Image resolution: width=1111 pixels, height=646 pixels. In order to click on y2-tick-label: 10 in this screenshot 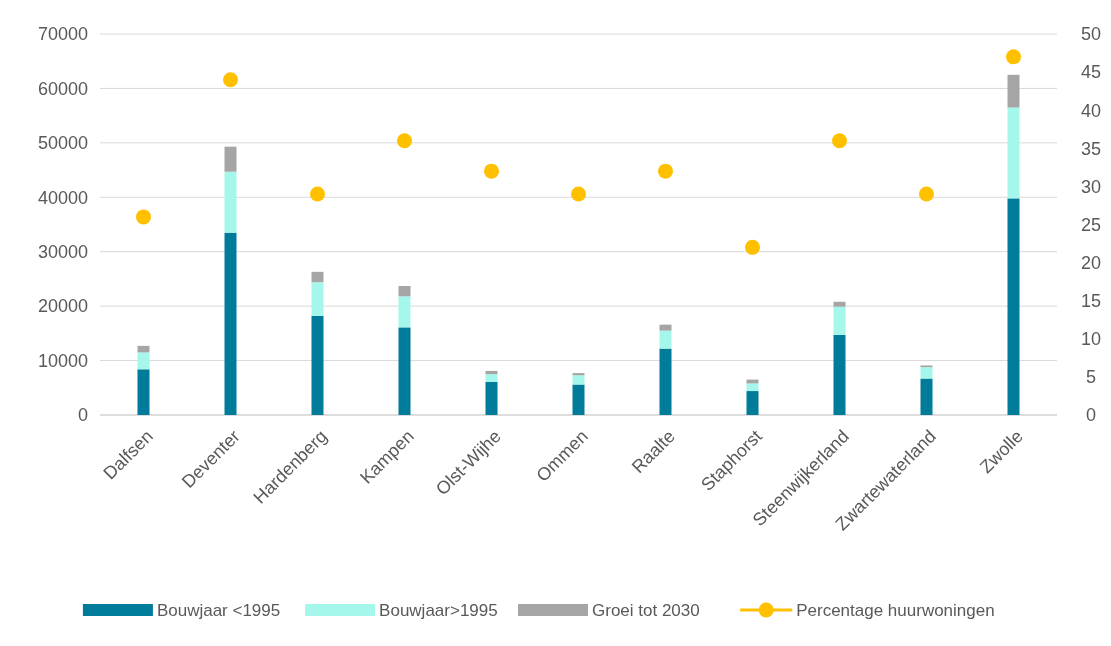, I will do `click(1091, 339)`.